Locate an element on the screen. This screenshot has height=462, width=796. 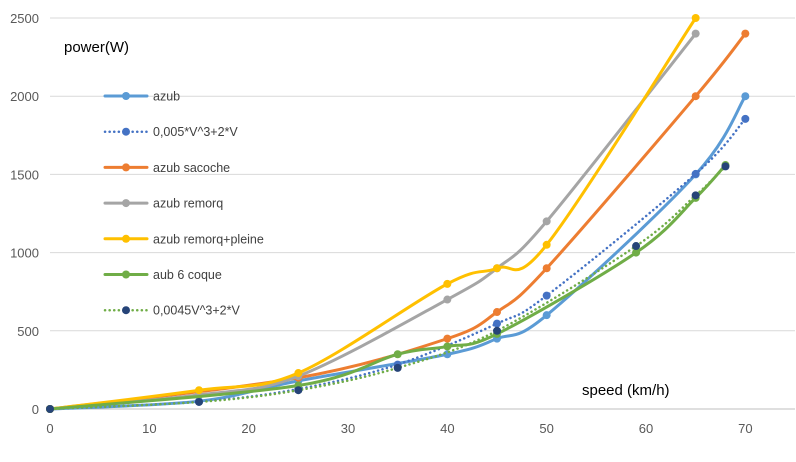
legend-entry: azub sacoche is located at coordinates (166, 168).